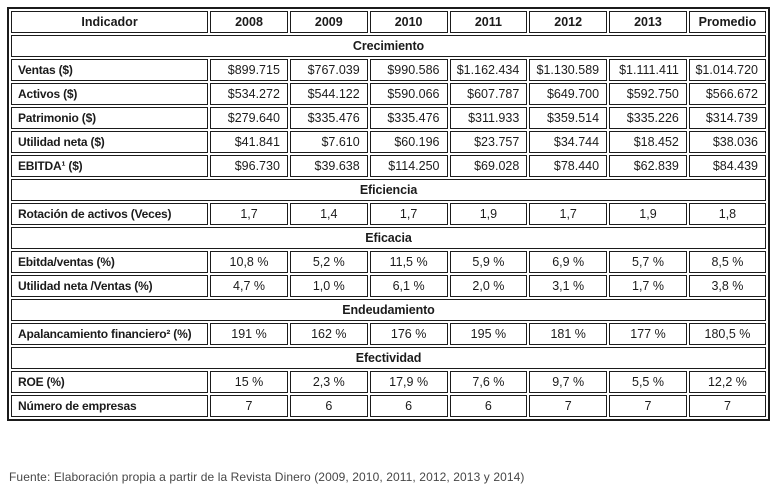  I want to click on column-header-2009: 2009, so click(328, 22).